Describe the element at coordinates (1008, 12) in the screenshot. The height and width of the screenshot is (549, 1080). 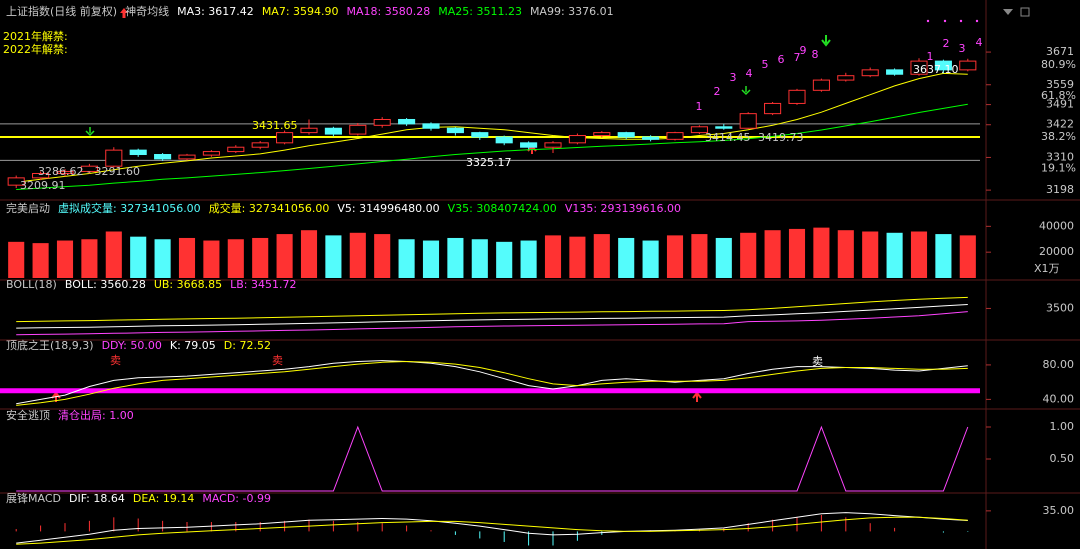
I see `menu-icon` at that location.